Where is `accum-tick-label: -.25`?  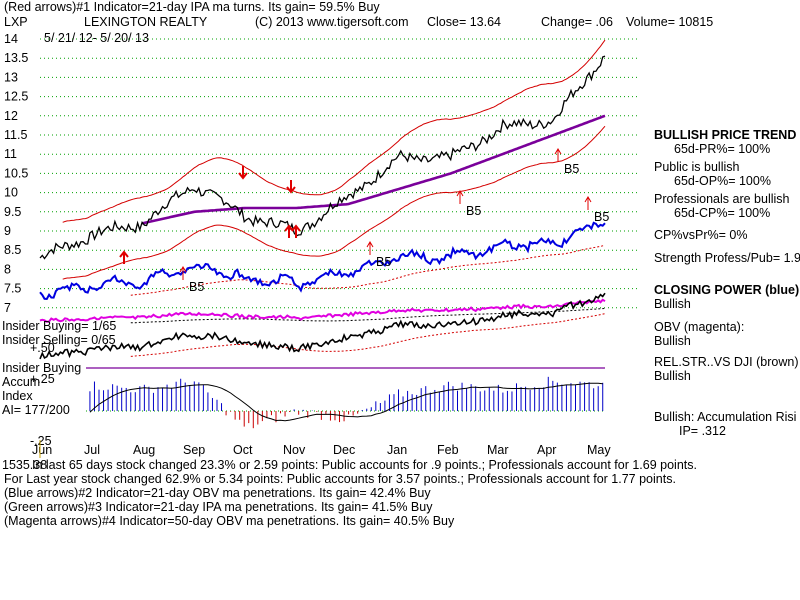
accum-tick-label: -.25 is located at coordinates (41, 441).